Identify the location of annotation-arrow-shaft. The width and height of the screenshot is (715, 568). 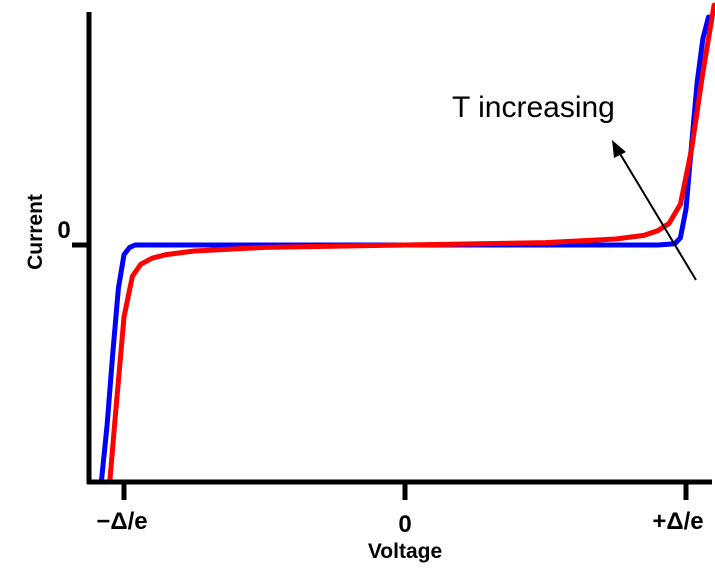
(657, 216).